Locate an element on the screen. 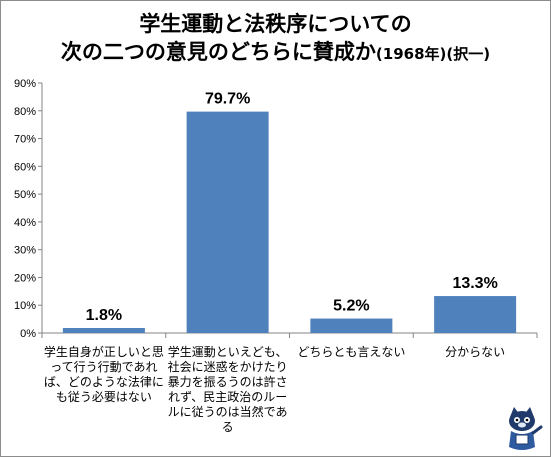  y-tick-label: 50% is located at coordinates (25, 195).